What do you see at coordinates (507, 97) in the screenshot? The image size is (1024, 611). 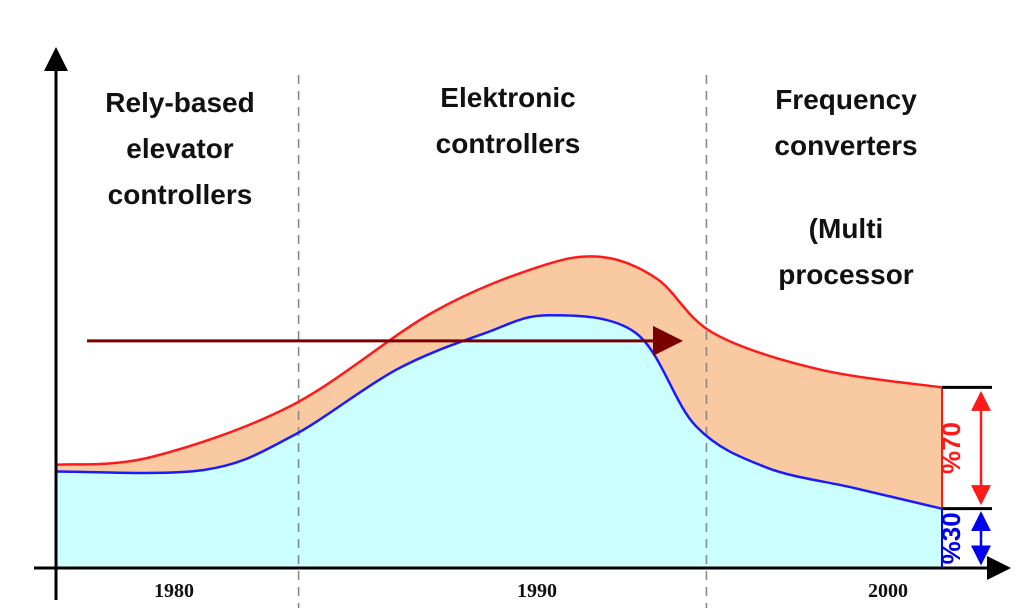 I see `era-label-electronic-line-1: Elektronic` at bounding box center [507, 97].